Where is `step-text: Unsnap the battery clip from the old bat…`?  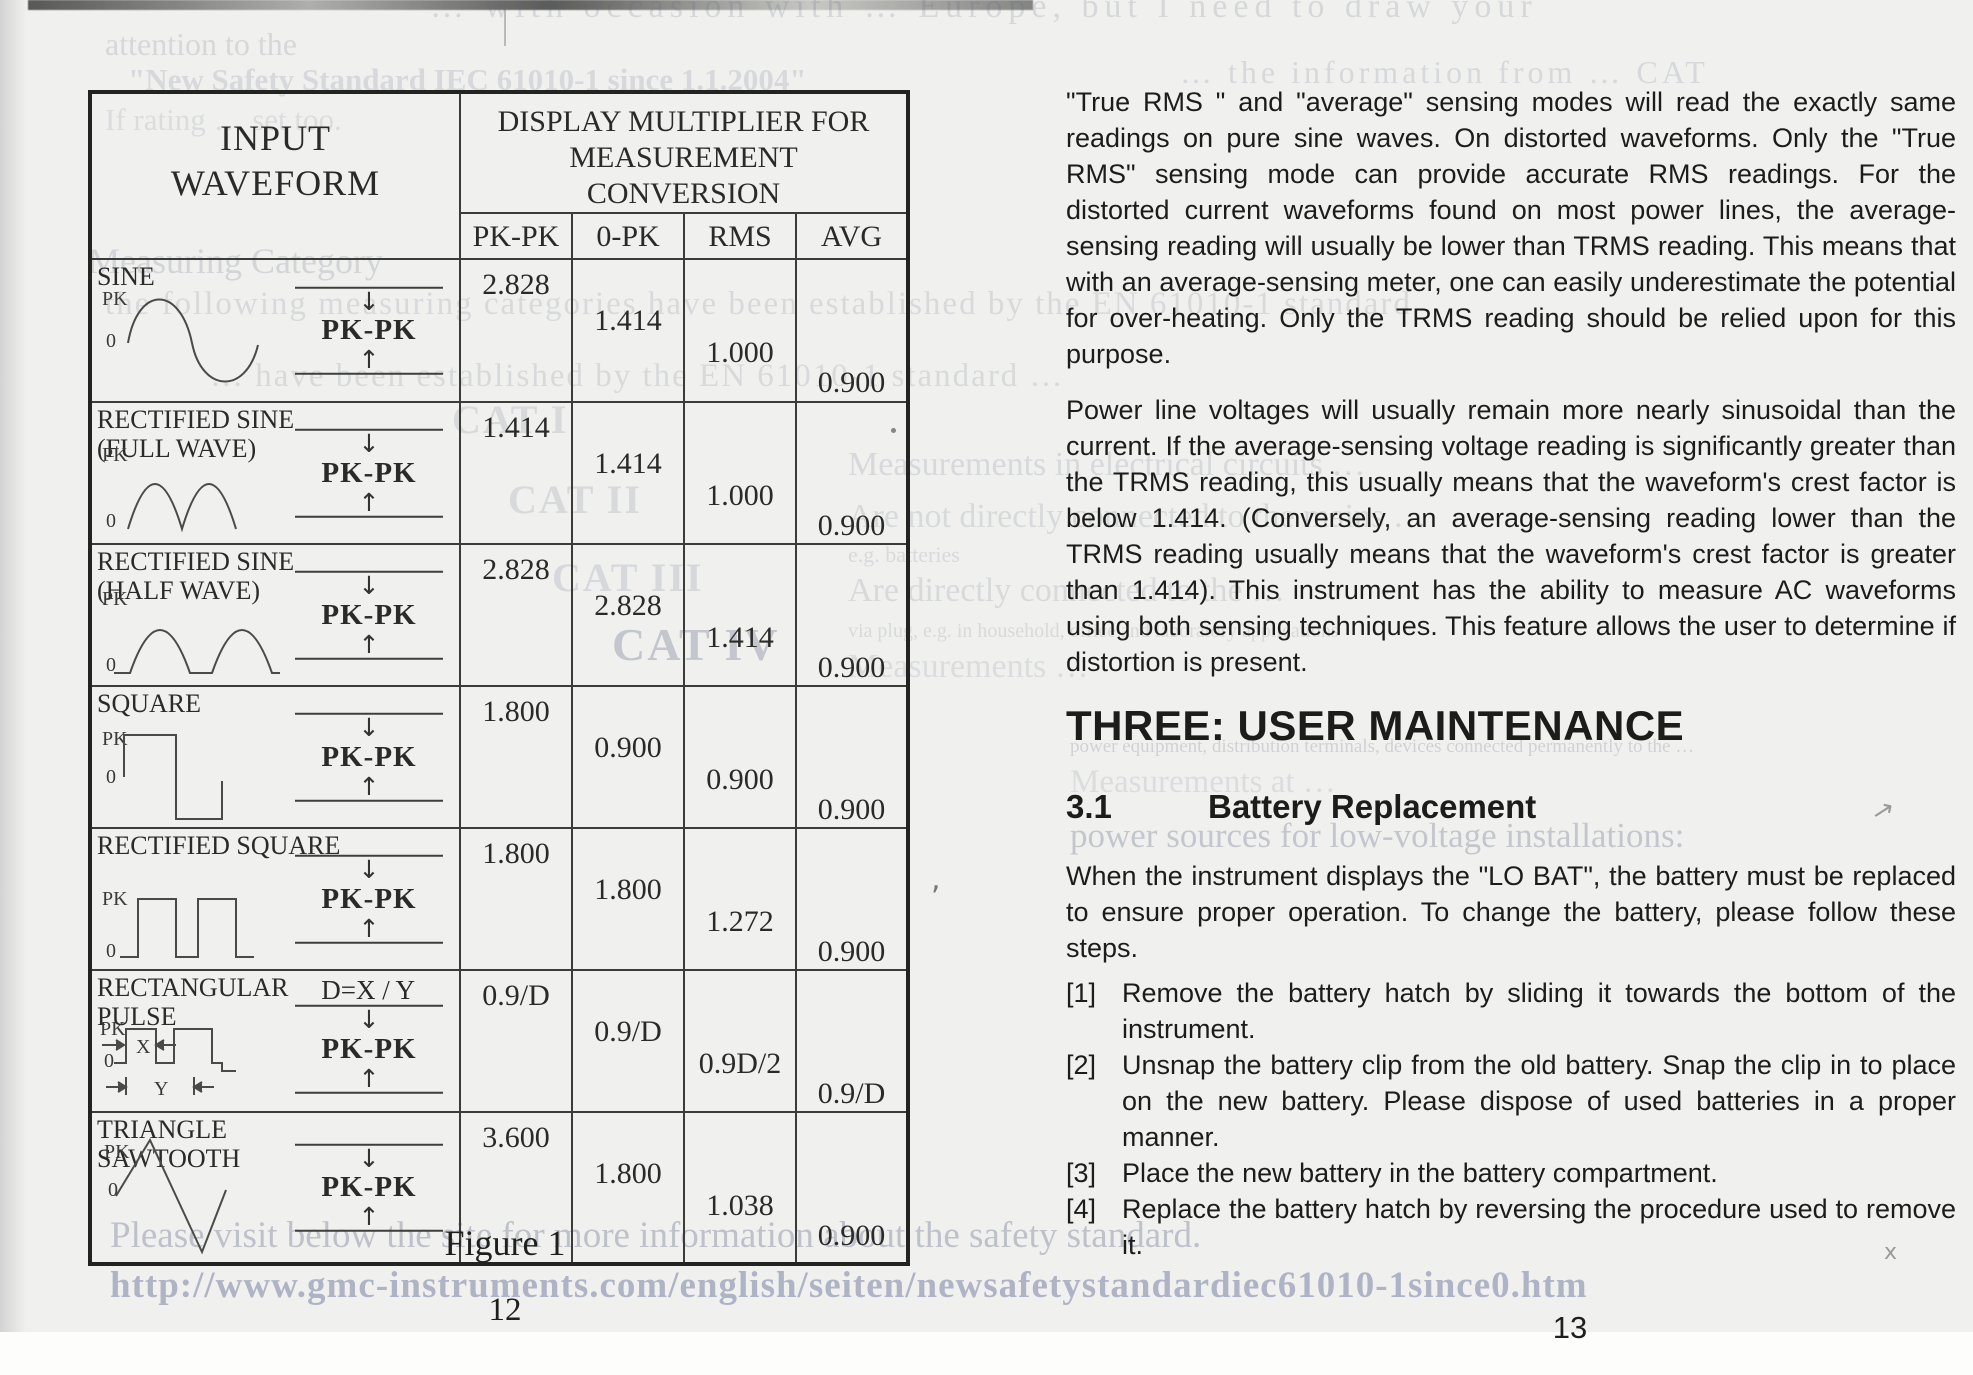
step-text: Unsnap the battery clip from the old bat… is located at coordinates (1539, 1101).